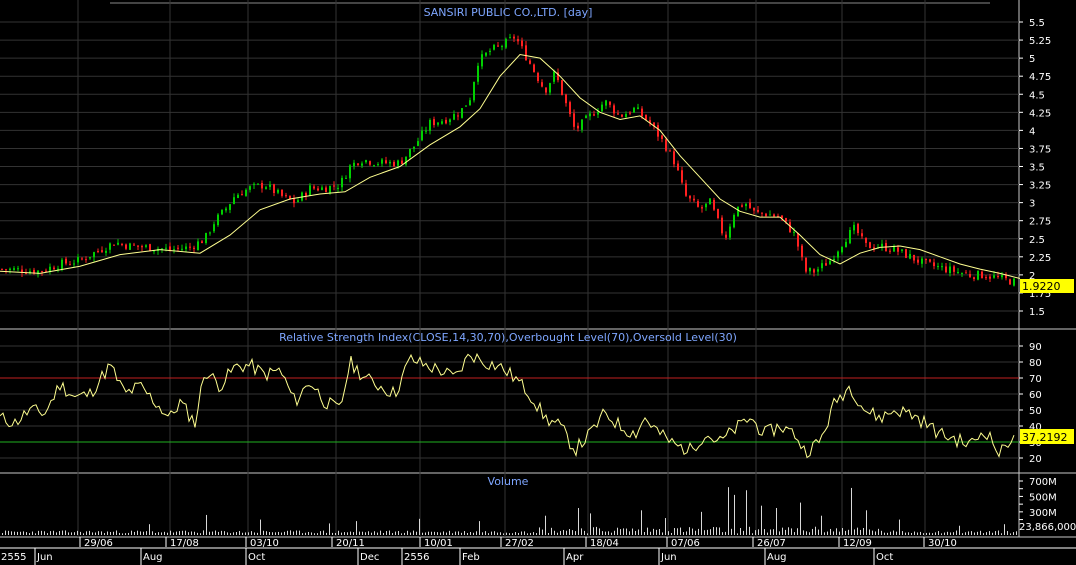 The image size is (1076, 565). What do you see at coordinates (1043, 513) in the screenshot?
I see `volume-tick-label: 300M` at bounding box center [1043, 513].